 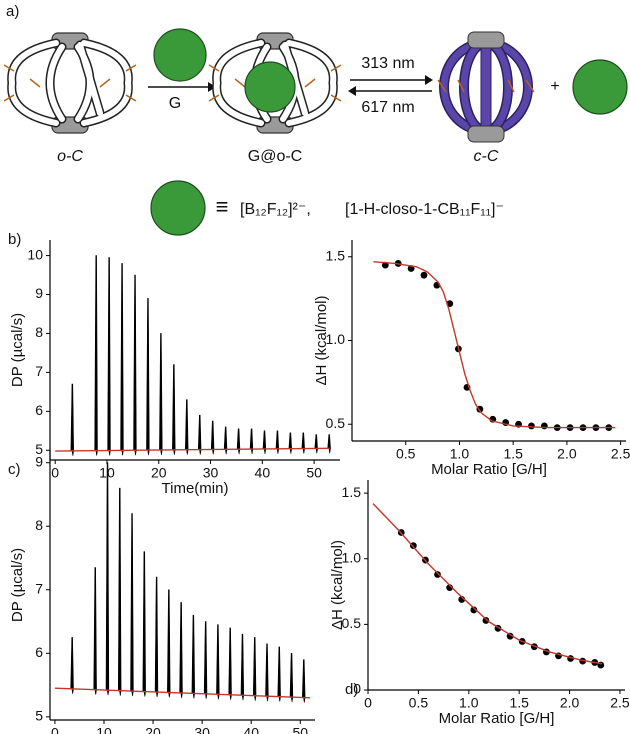 What do you see at coordinates (424, 209) in the screenshot?
I see `guest-formula: [1-H-closo-1-CB₁₁F₁₁]⁻` at bounding box center [424, 209].